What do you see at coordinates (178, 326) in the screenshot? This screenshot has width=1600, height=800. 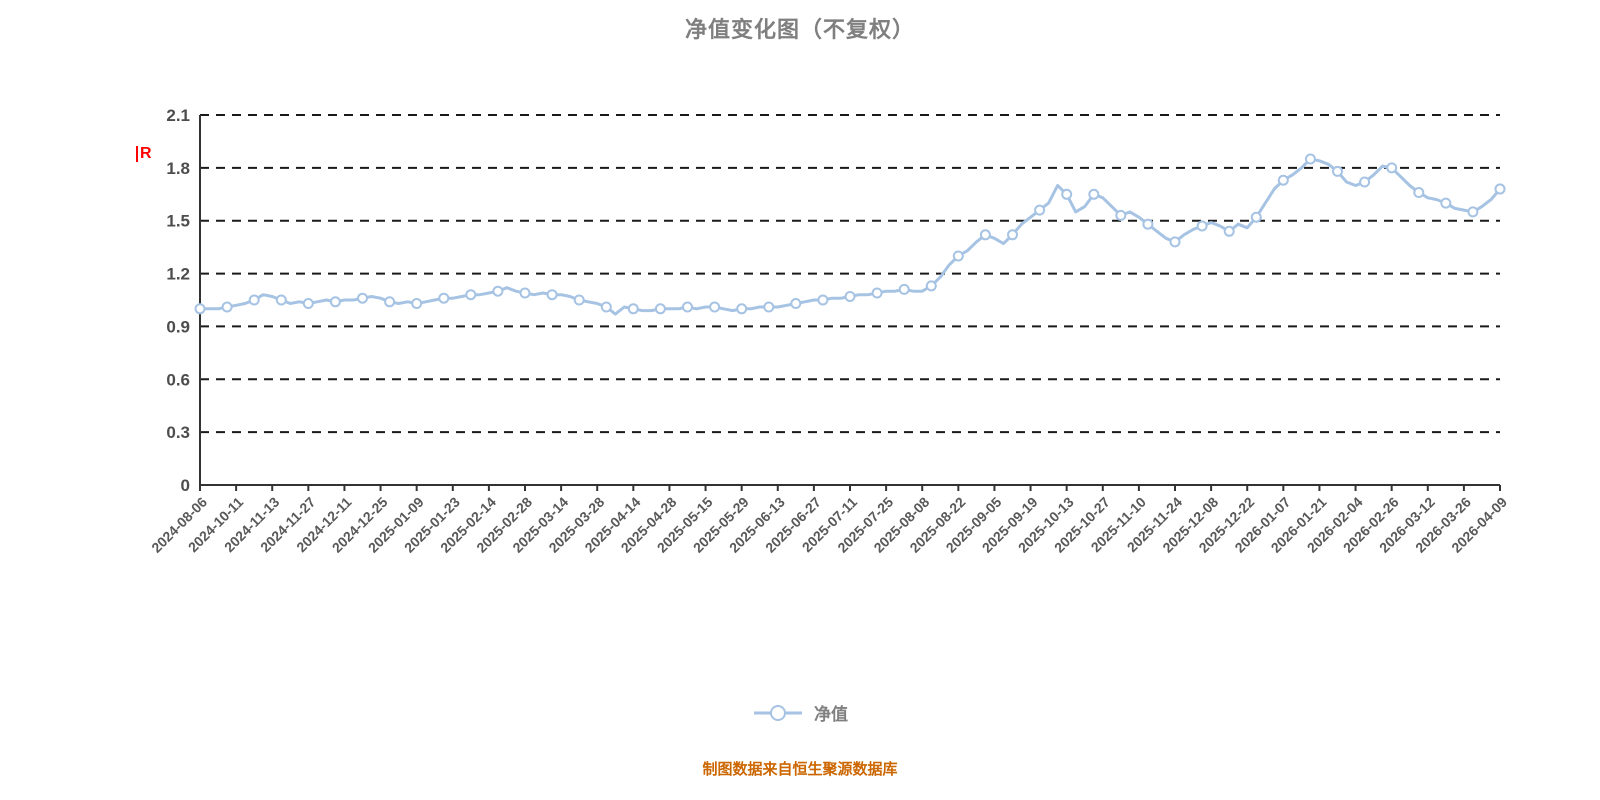 I see `svg-text: 0.9` at bounding box center [178, 326].